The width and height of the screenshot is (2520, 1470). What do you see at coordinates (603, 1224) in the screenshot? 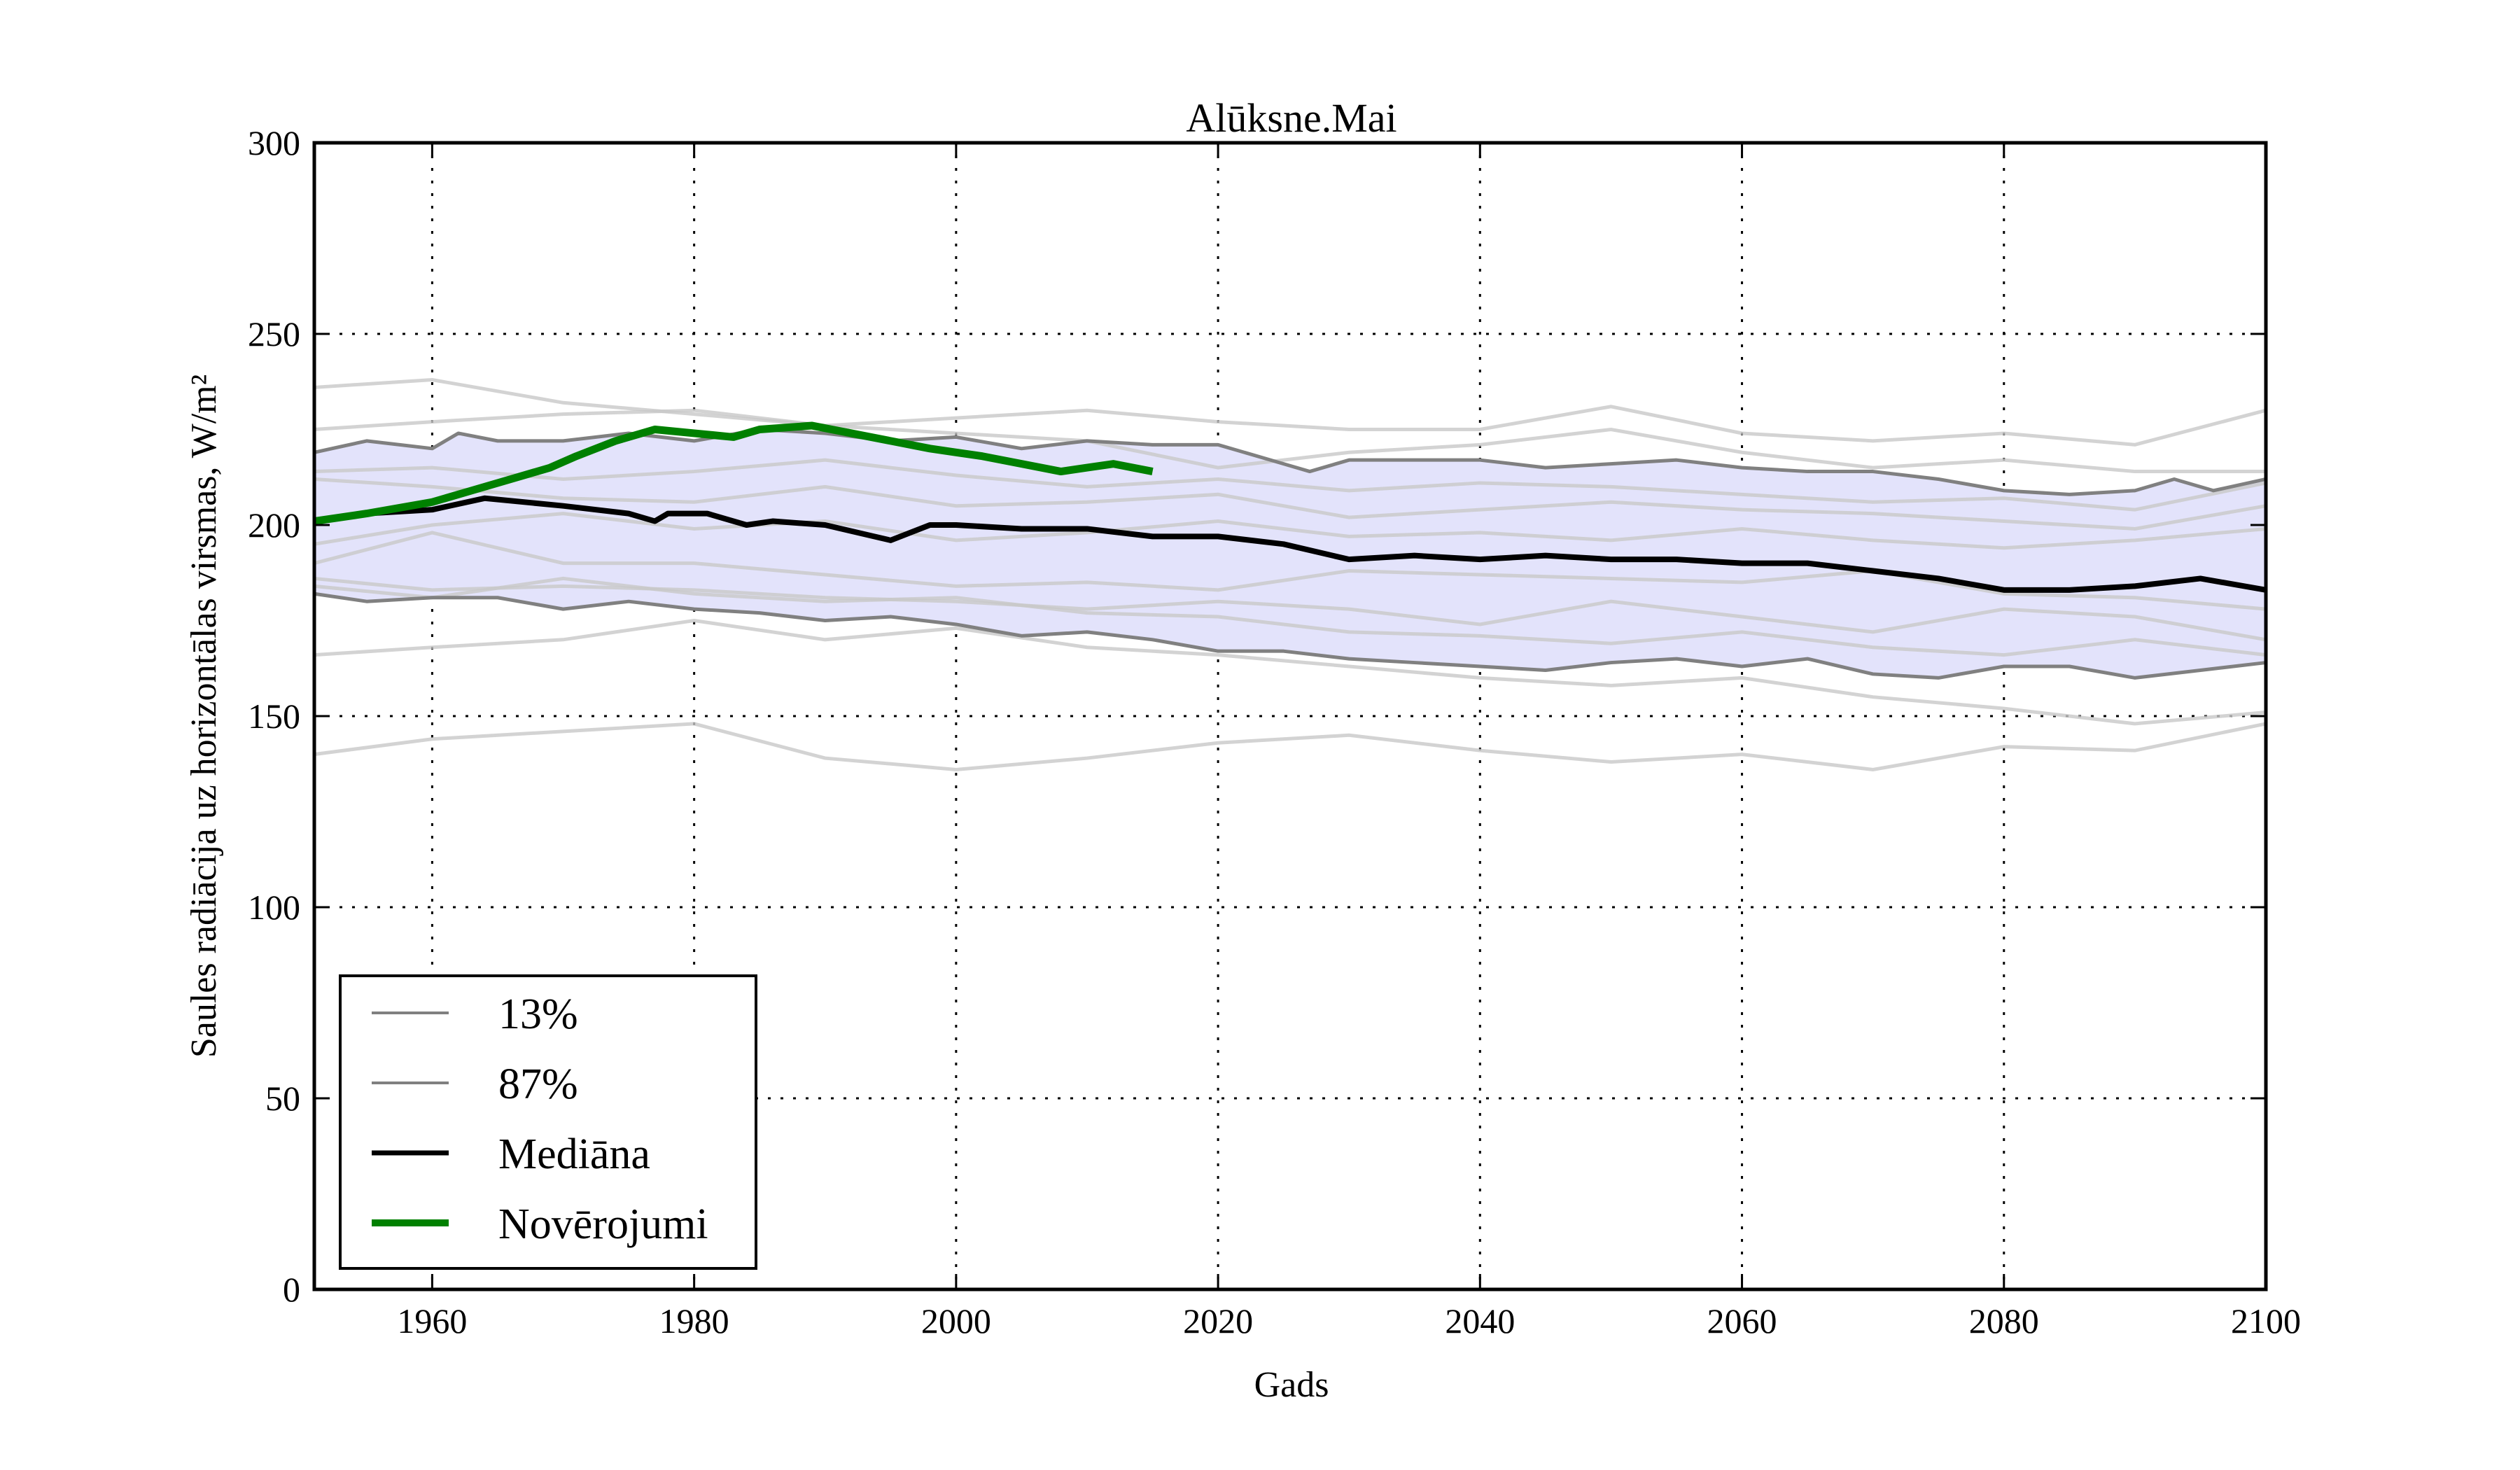
I see `legend-label: Novērojumi` at bounding box center [603, 1224].